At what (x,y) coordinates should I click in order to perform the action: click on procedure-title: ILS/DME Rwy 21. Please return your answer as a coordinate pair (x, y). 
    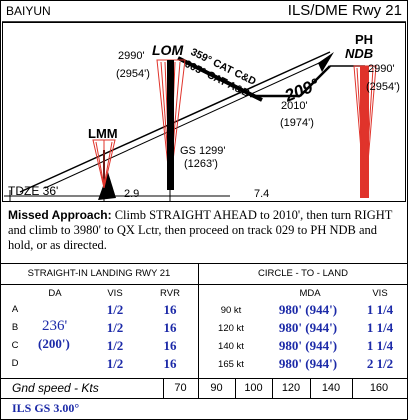
    Looking at the image, I should click on (344, 10).